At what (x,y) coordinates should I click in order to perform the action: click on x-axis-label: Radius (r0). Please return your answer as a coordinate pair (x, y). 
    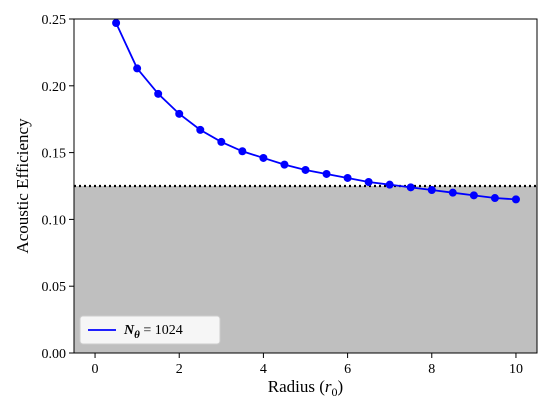
    Looking at the image, I should click on (305, 388).